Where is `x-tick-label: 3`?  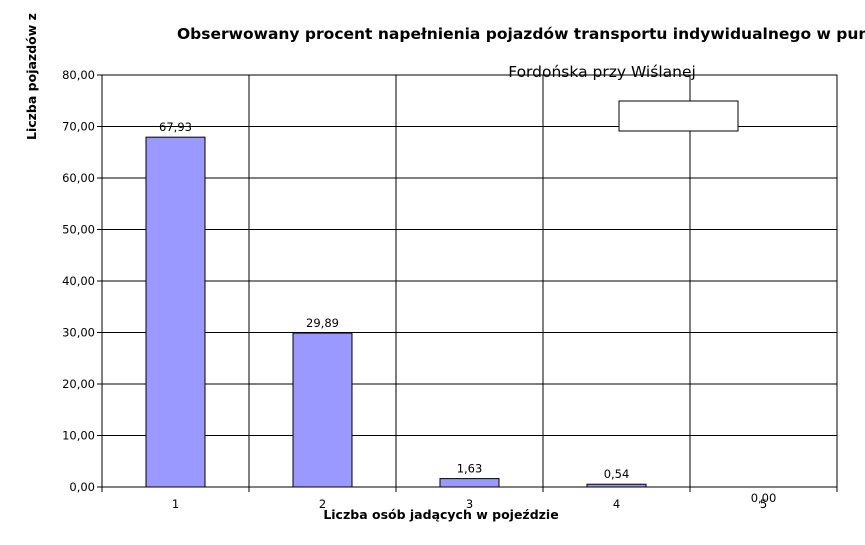
x-tick-label: 3 is located at coordinates (469, 504).